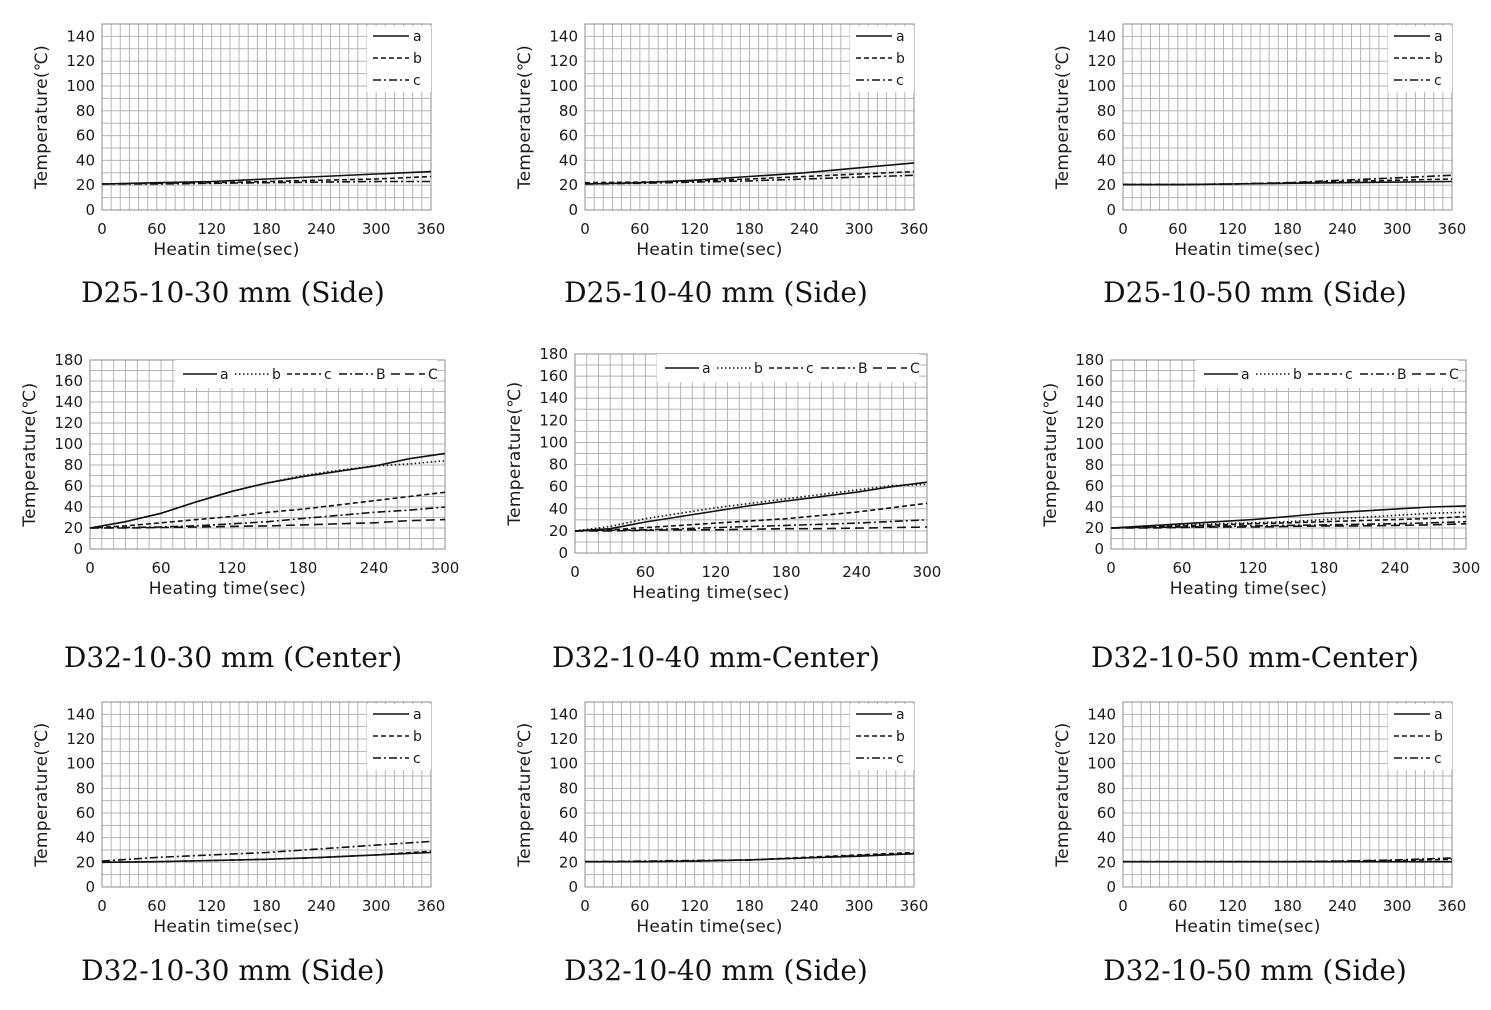 This screenshot has width=1491, height=1010. Describe the element at coordinates (233, 970) in the screenshot. I see `chart-caption: D32-10-30 mm (Side)` at that location.